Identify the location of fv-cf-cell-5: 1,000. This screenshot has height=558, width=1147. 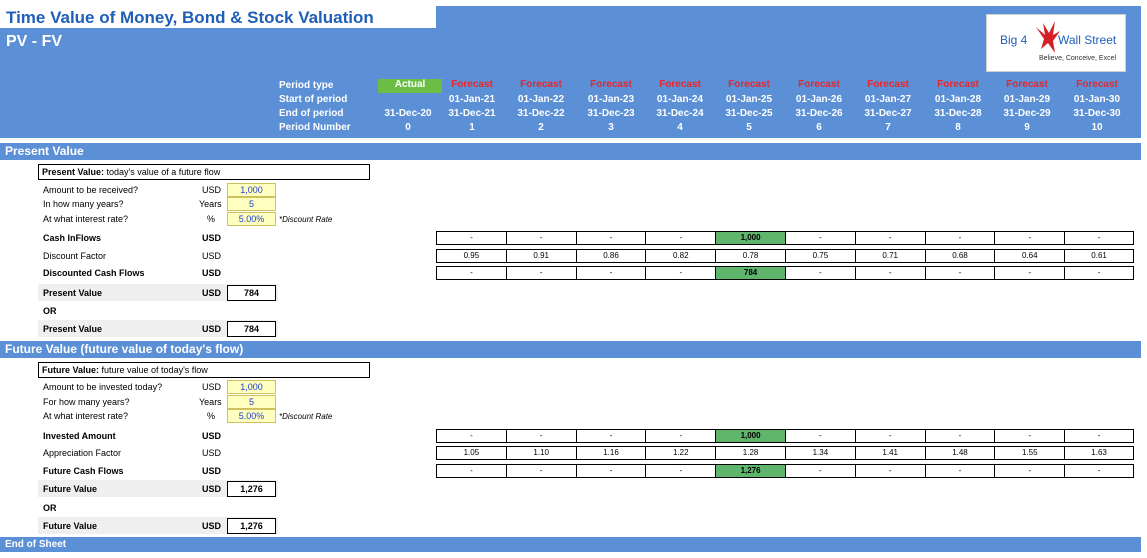
(750, 436).